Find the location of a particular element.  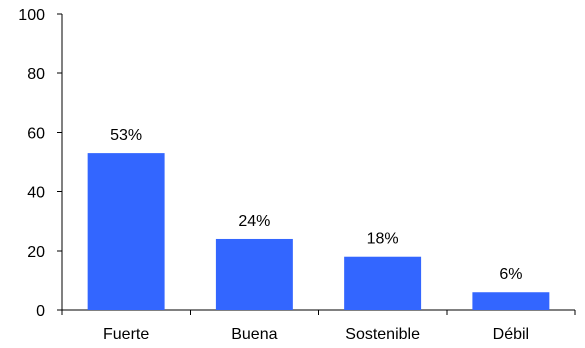

category-label-3: Sostenible is located at coordinates (382, 334).